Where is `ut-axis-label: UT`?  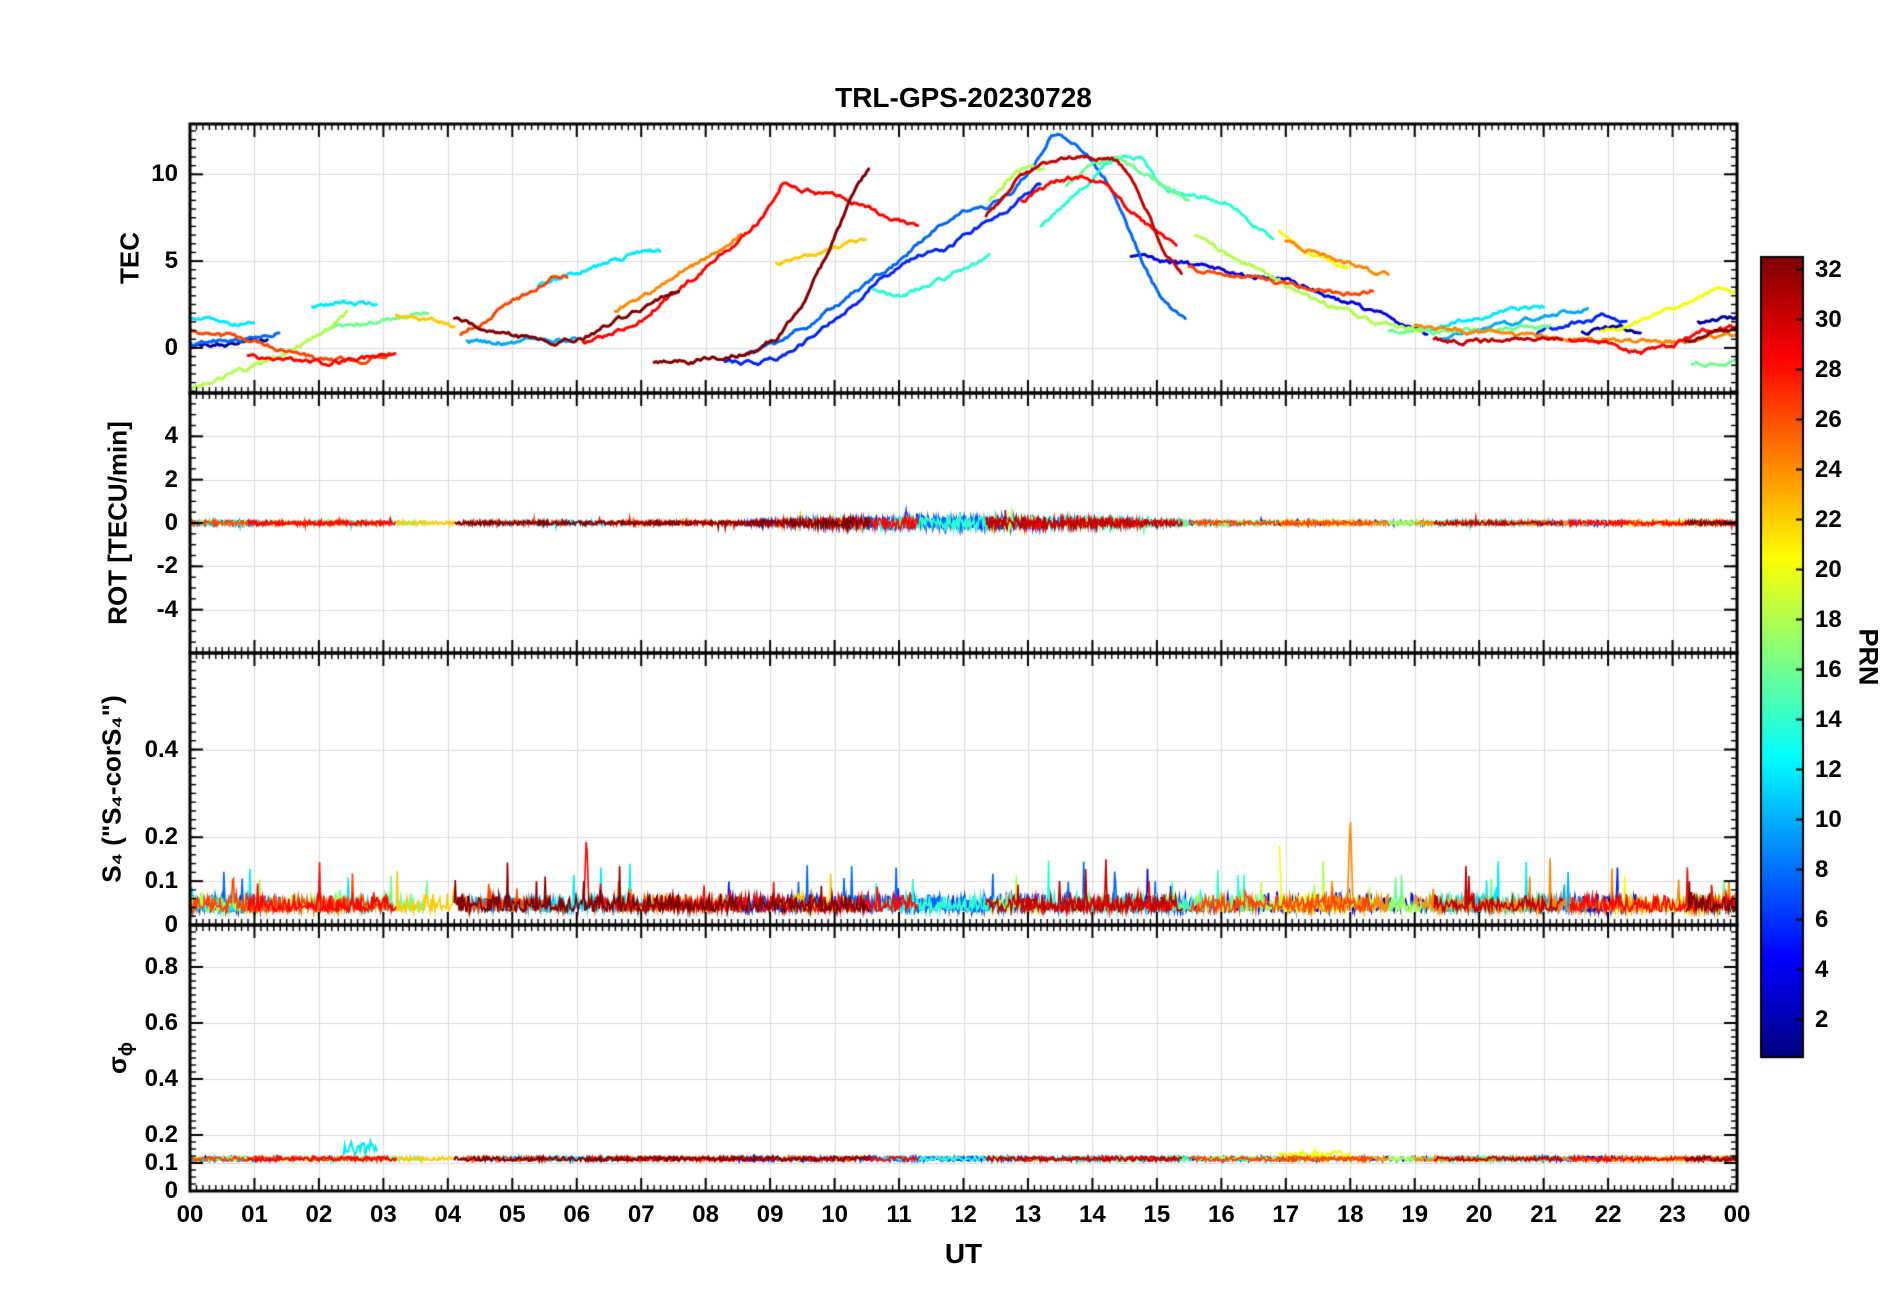
ut-axis-label: UT is located at coordinates (963, 1253).